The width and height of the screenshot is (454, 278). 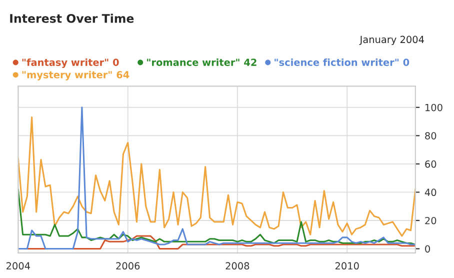 I want to click on legend-label: "mystery writer" 64, so click(x=76, y=75).